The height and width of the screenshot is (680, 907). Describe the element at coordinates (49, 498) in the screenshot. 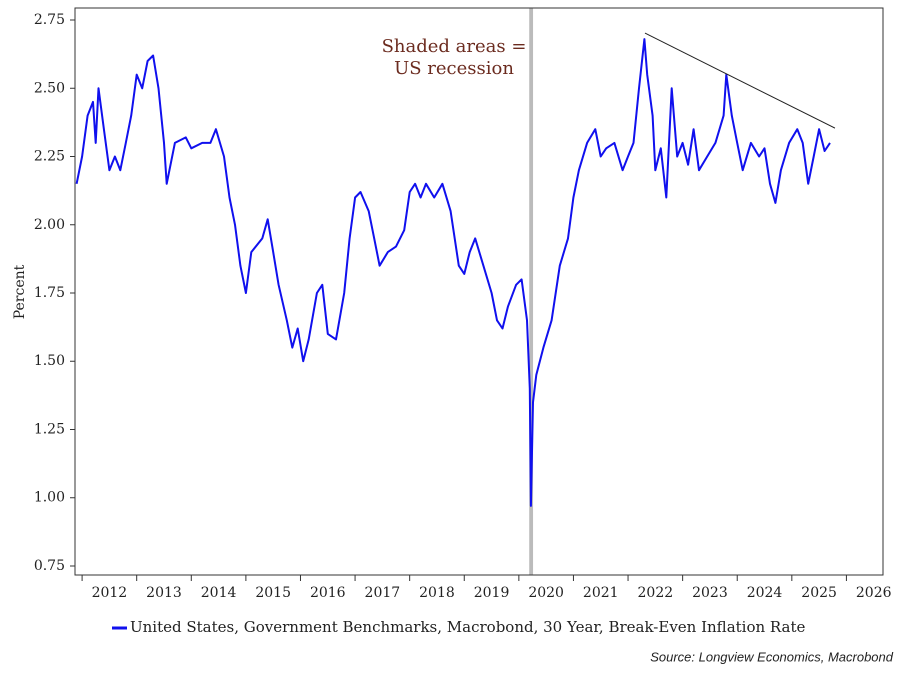

I see `y-tick-label: 1.00` at that location.